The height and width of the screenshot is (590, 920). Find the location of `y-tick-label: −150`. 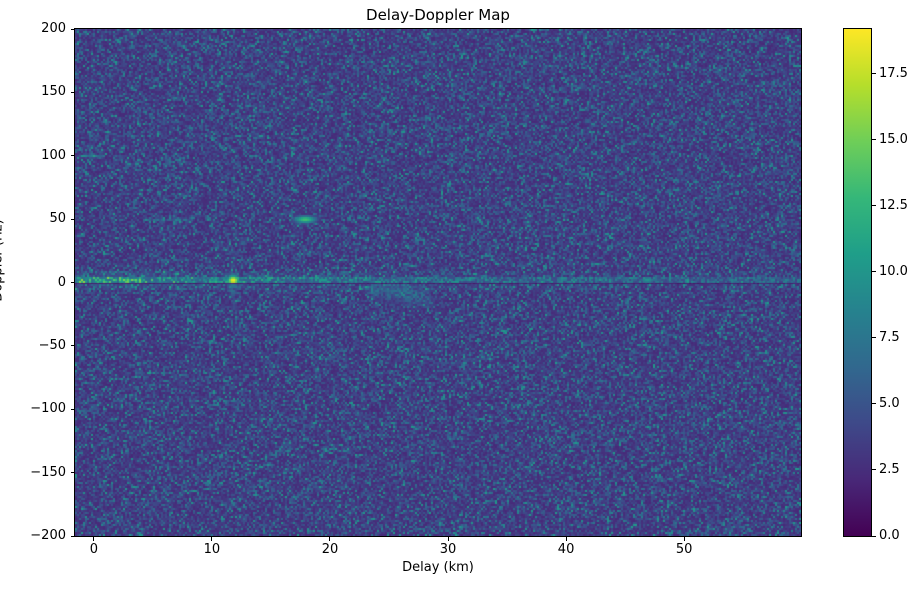

y-tick-label: −150 is located at coordinates (48, 472).